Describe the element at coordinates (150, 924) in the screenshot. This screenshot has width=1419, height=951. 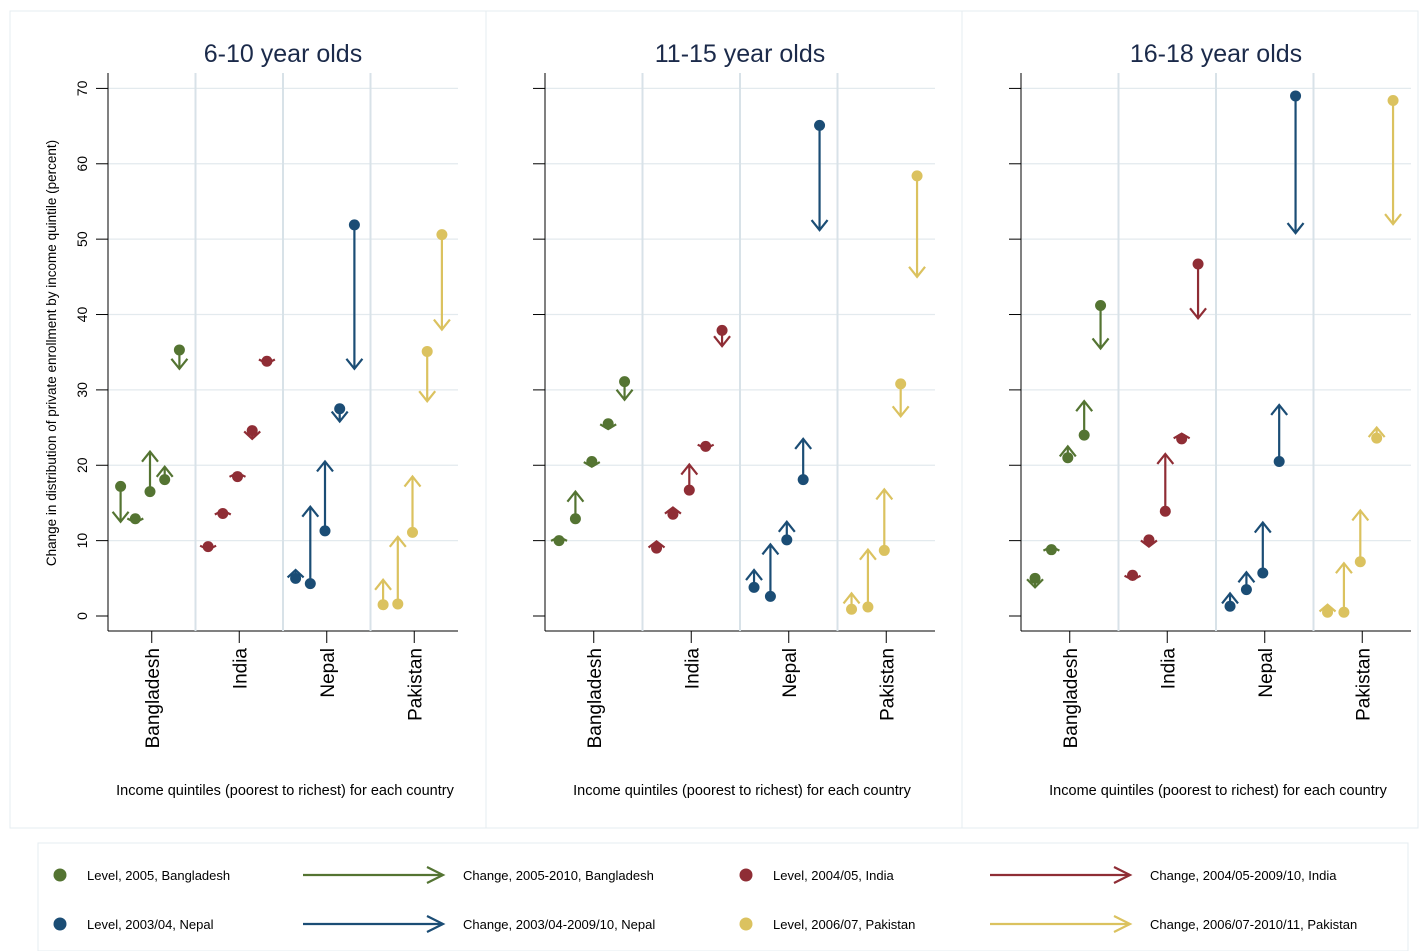
I see `legend-label: Level, 2003/04, Nepal` at that location.